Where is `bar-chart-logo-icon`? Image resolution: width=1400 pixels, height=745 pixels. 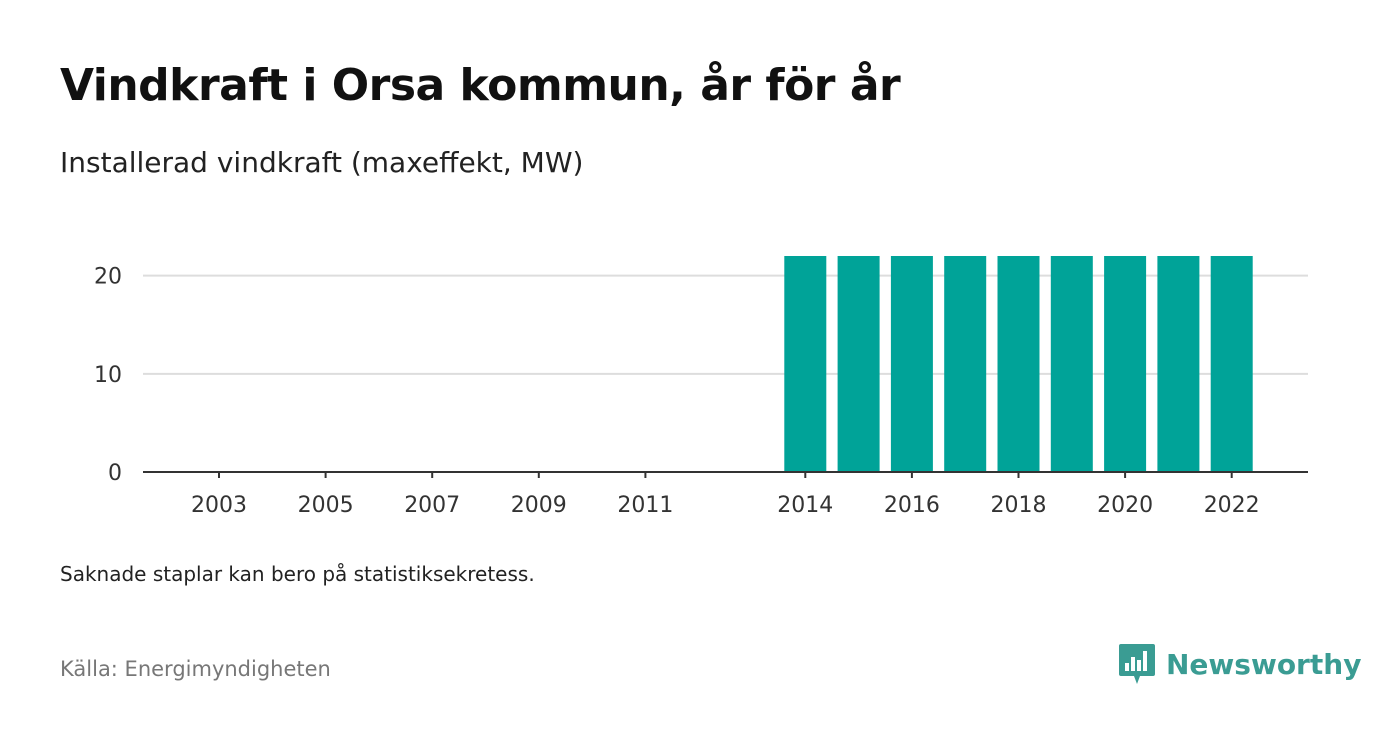 bar-chart-logo-icon is located at coordinates (1137, 664).